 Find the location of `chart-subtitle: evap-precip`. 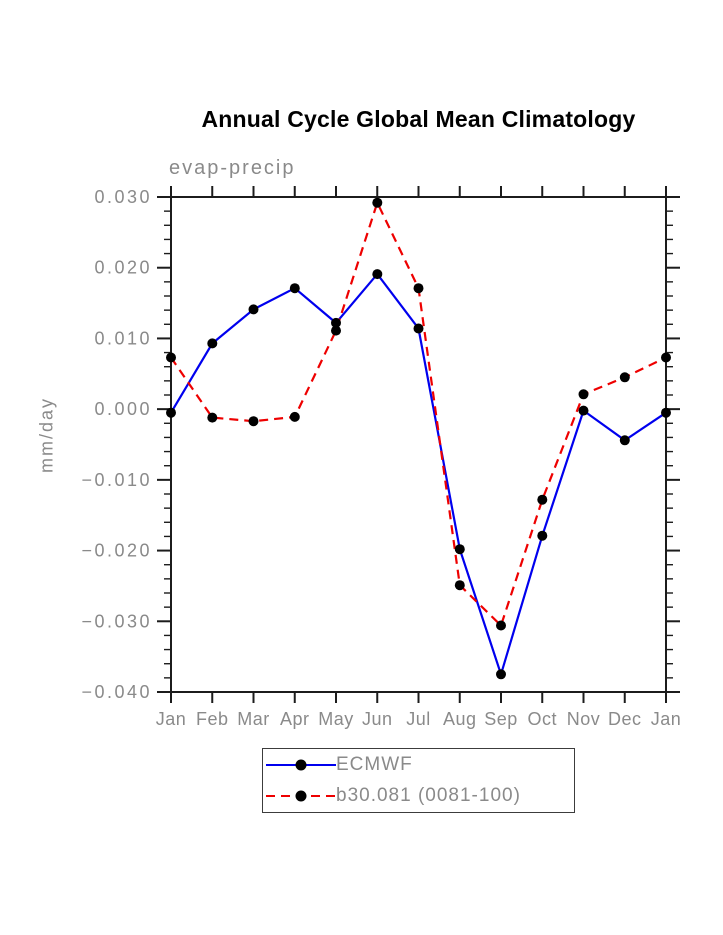

chart-subtitle: evap-precip is located at coordinates (232, 168).